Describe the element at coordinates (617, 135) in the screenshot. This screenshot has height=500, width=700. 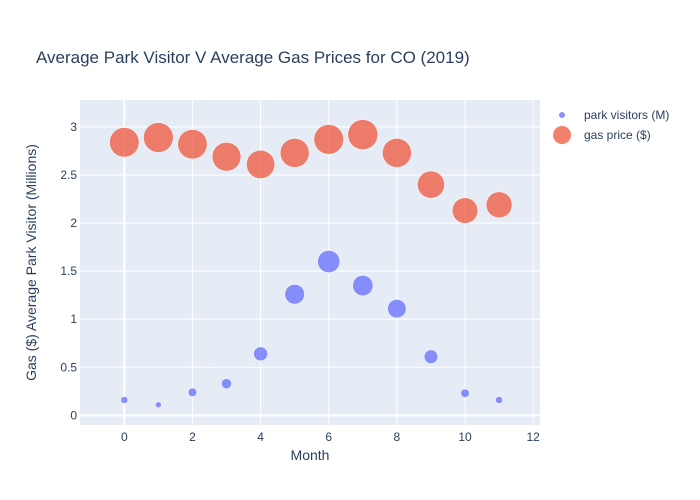
I see `legend-label: gas price ($)` at that location.